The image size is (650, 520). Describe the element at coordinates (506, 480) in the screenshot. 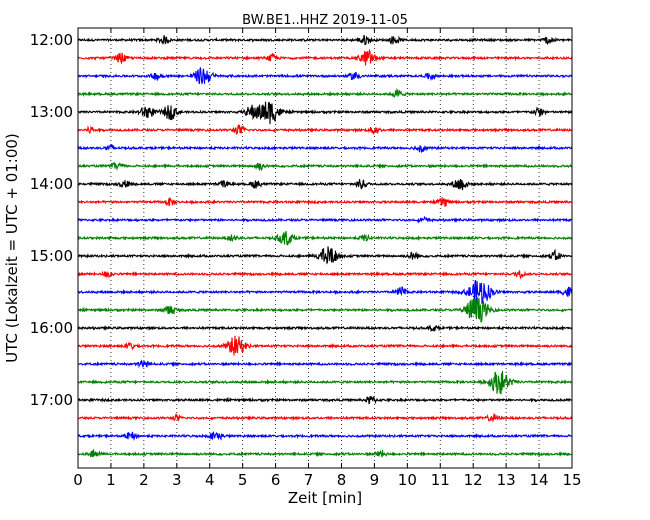

I see `x-tick-label: 13` at that location.